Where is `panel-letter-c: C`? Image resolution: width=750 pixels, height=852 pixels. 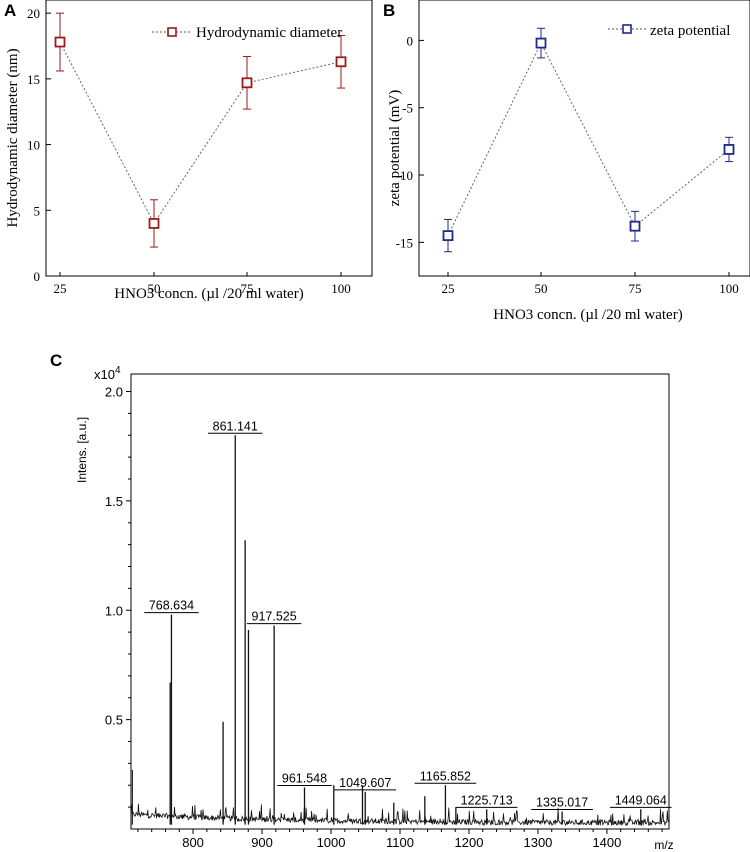 panel-letter-c: C is located at coordinates (56, 360).